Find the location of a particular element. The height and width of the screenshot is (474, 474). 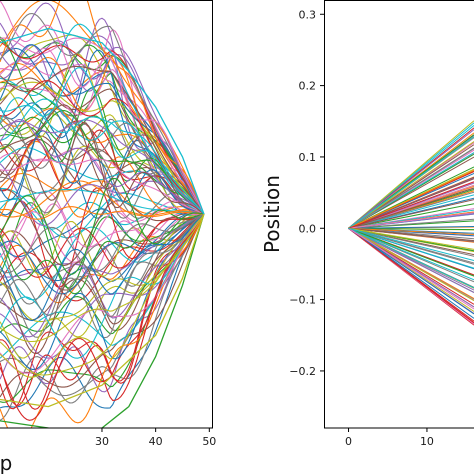

right-y-tick-label: 0.2 is located at coordinates (308, 86).